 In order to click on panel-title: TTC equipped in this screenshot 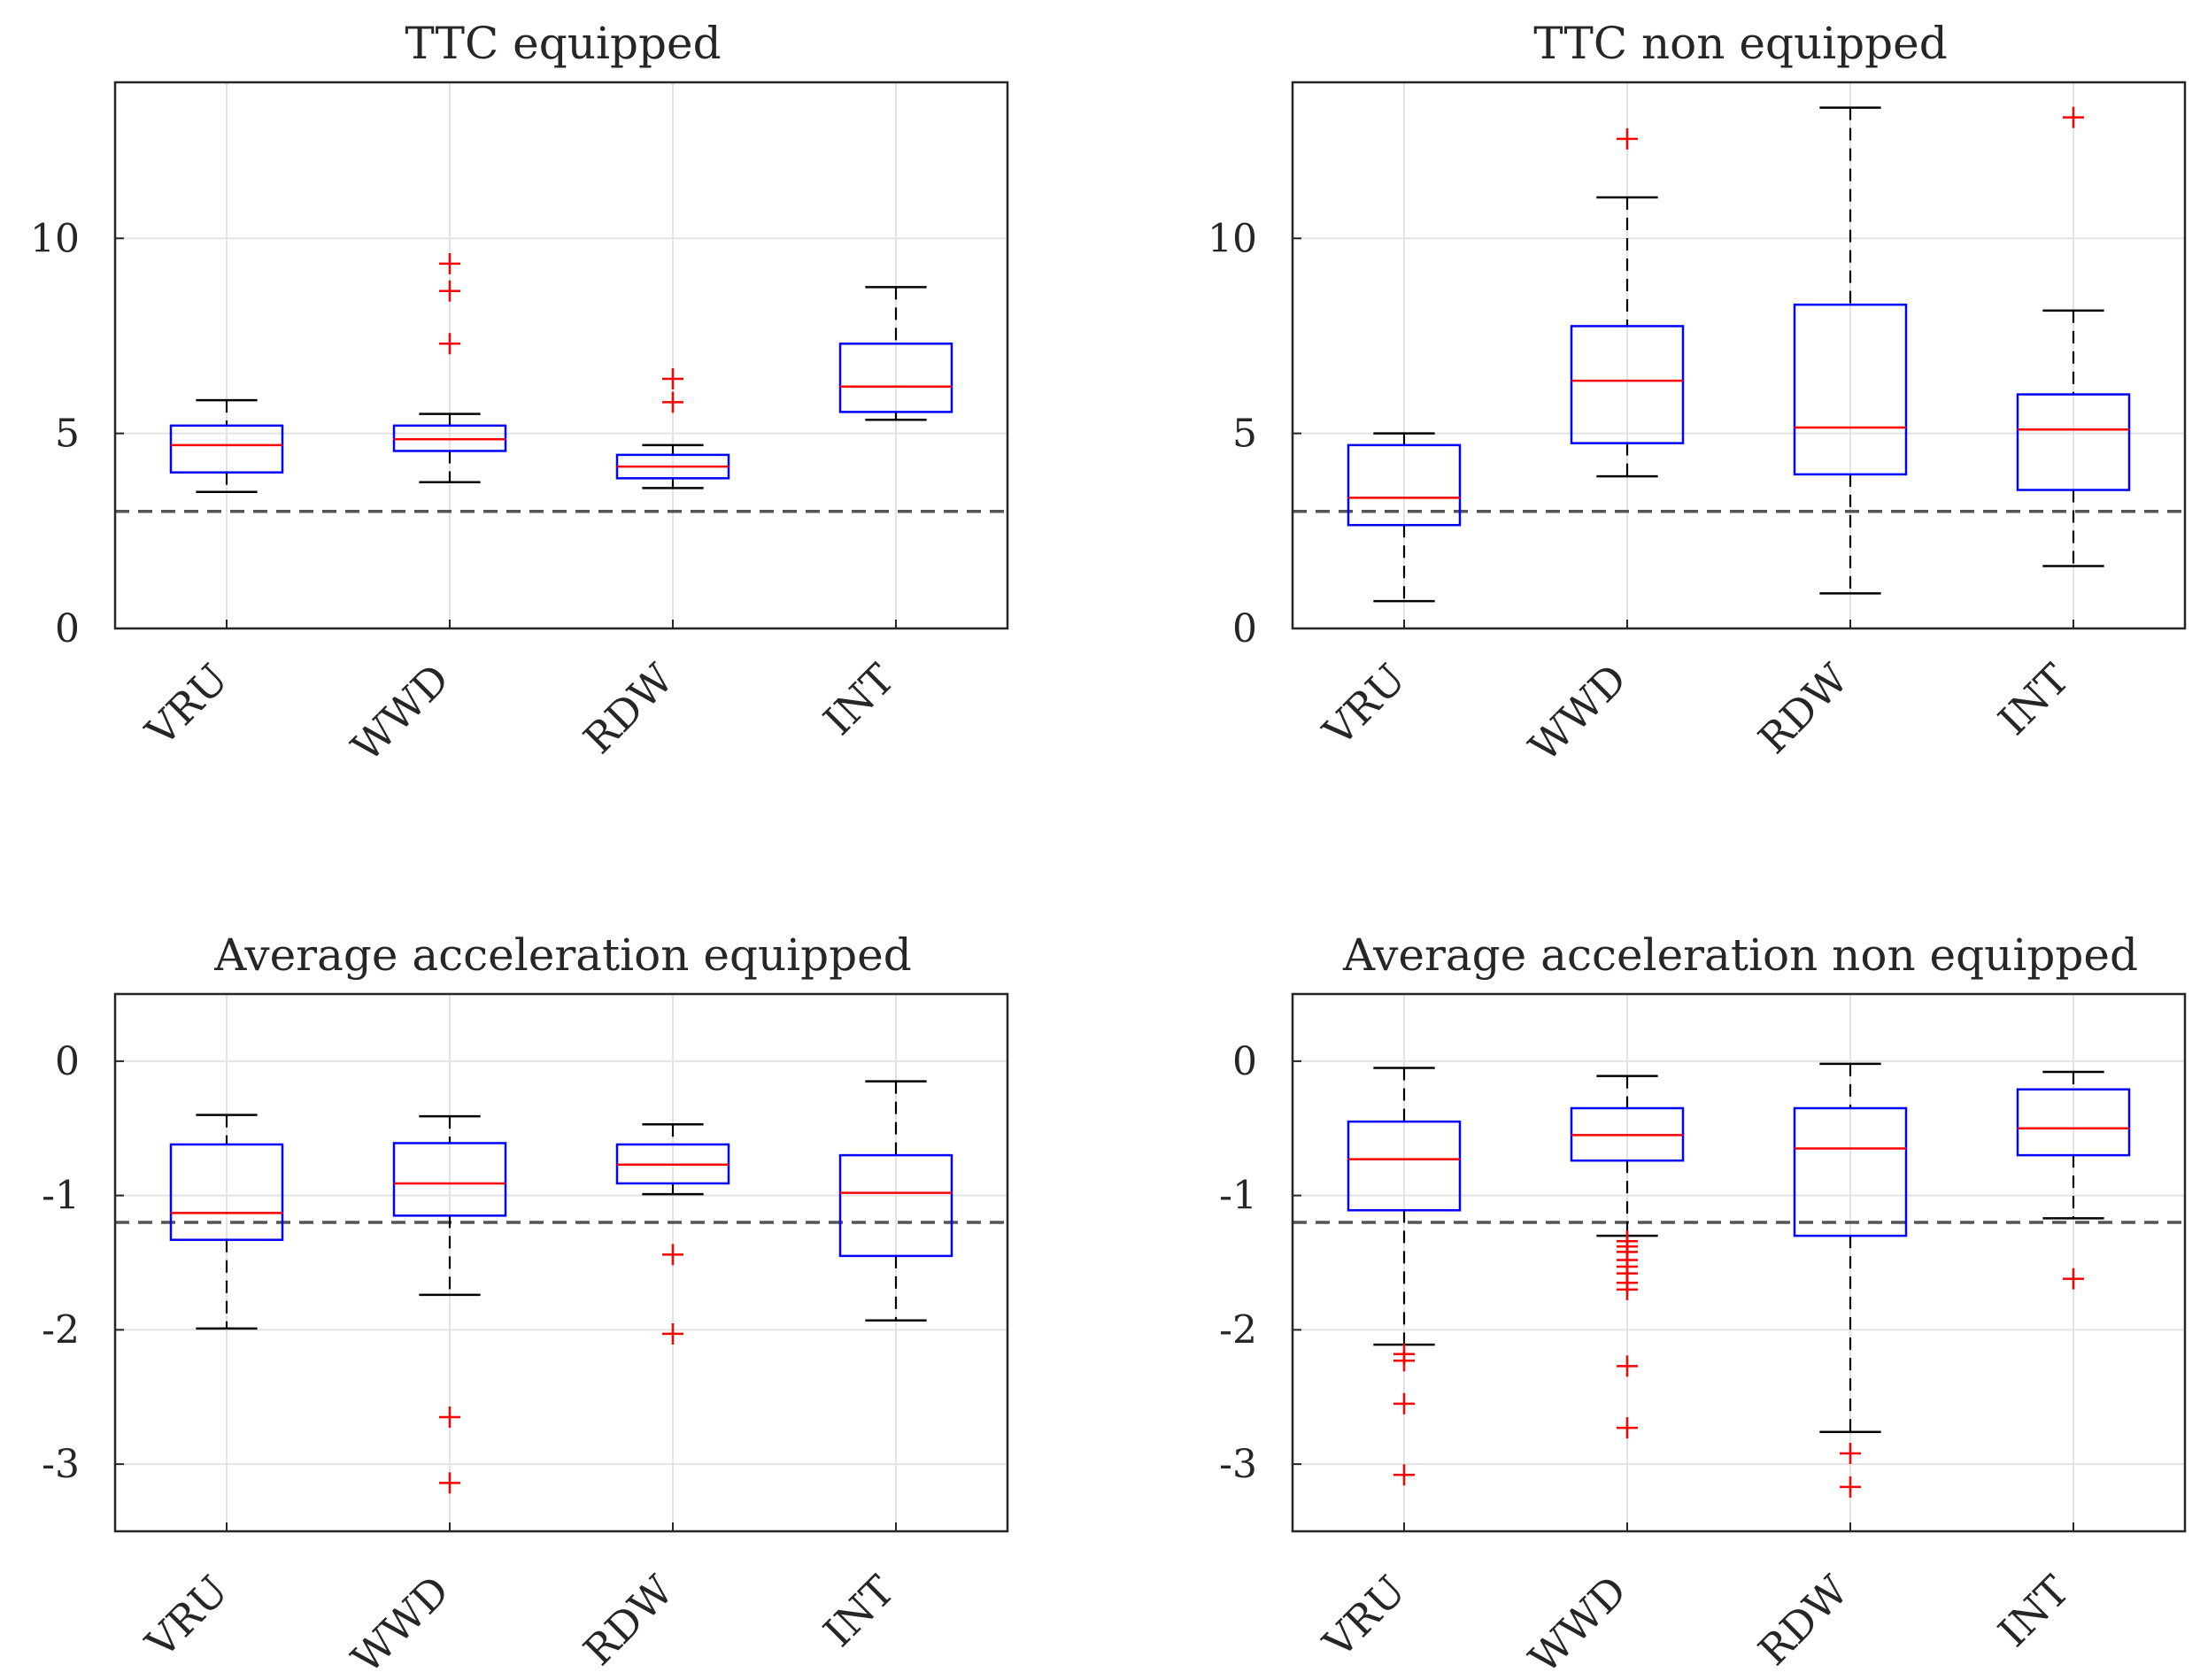, I will do `click(563, 43)`.